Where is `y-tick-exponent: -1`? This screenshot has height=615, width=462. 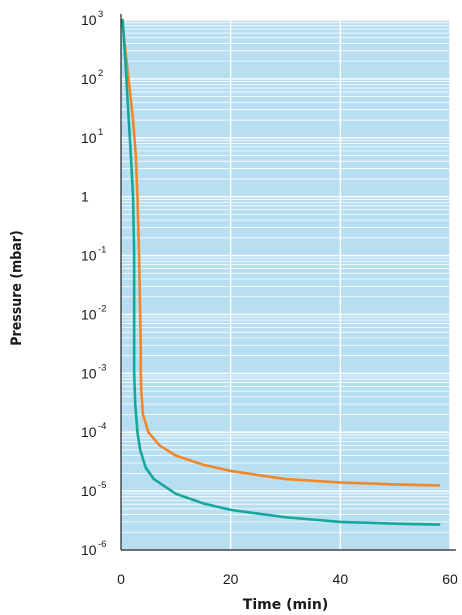 y-tick-exponent: -1 is located at coordinates (102, 250).